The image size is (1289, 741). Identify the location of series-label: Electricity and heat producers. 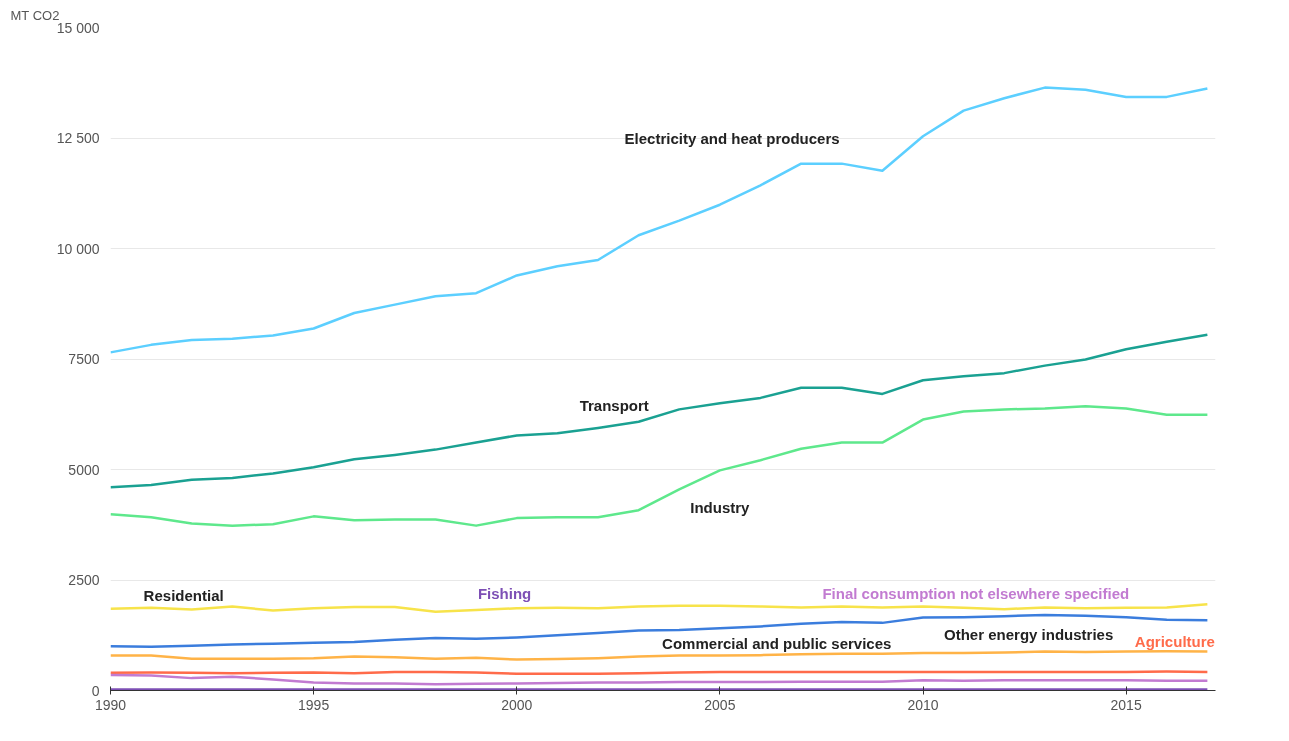
(732, 138).